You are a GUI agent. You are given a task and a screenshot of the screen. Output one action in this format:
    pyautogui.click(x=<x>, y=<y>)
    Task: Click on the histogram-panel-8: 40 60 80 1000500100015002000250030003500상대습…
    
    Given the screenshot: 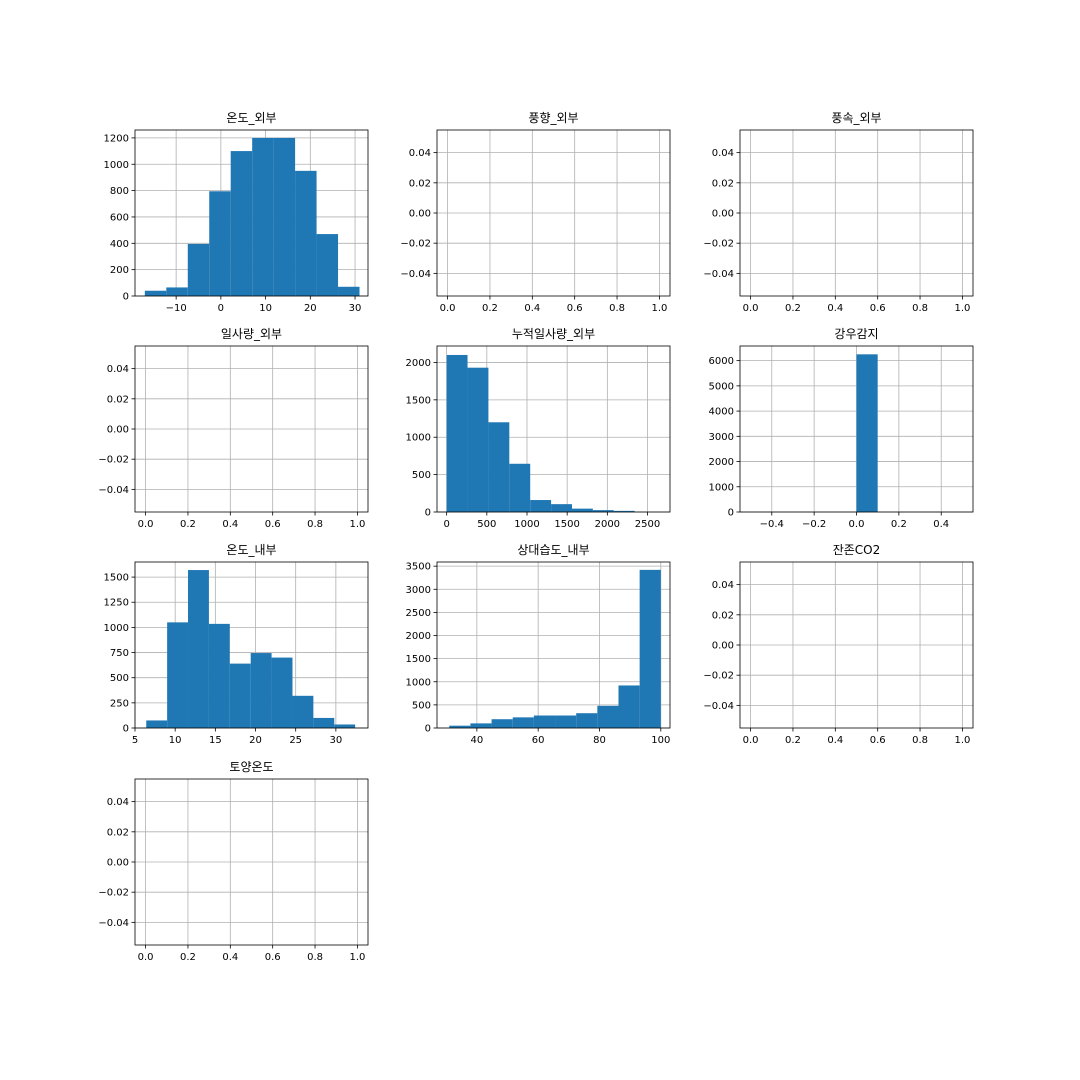 What is the action you would take?
    pyautogui.click(x=538, y=644)
    